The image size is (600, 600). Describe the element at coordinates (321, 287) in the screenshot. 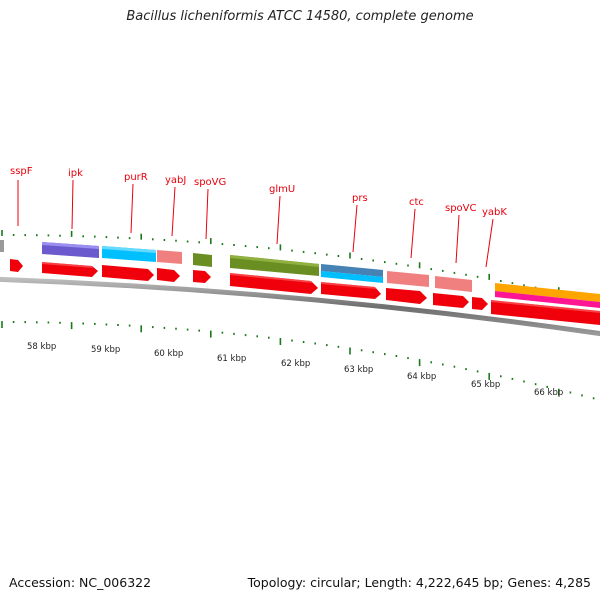

I see `cds-highlight` at that location.